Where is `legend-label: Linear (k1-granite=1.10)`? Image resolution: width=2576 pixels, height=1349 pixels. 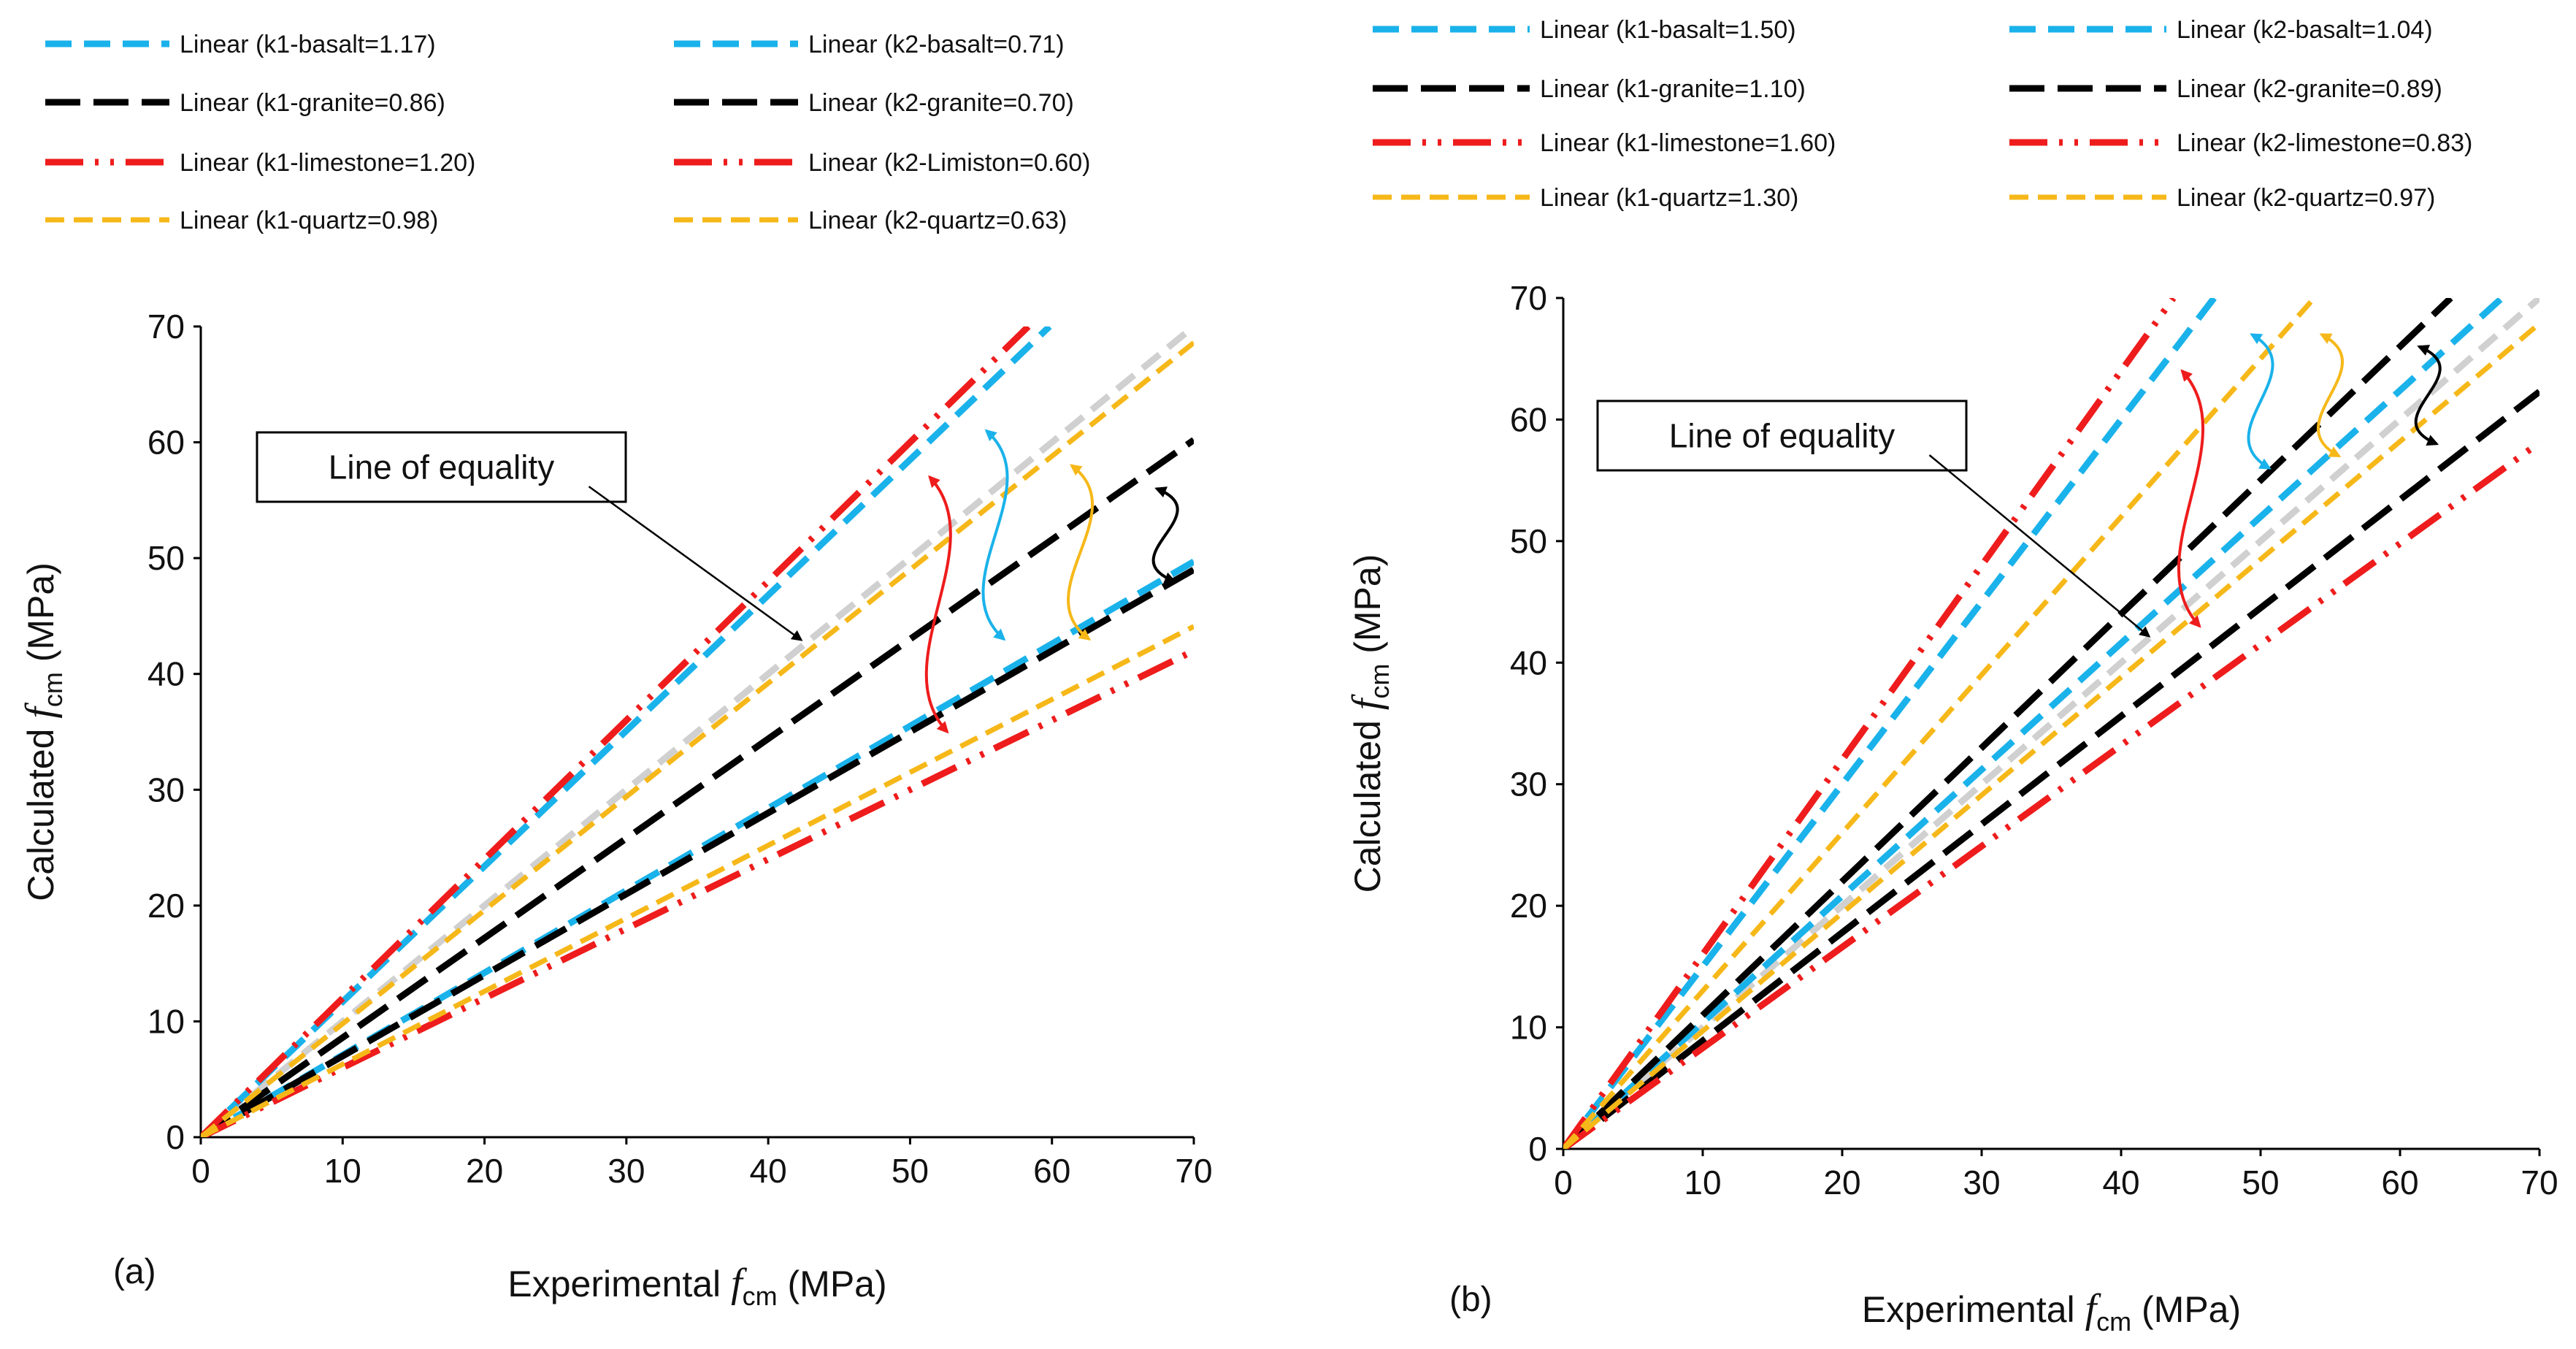 legend-label: Linear (k1-granite=1.10) is located at coordinates (1673, 89).